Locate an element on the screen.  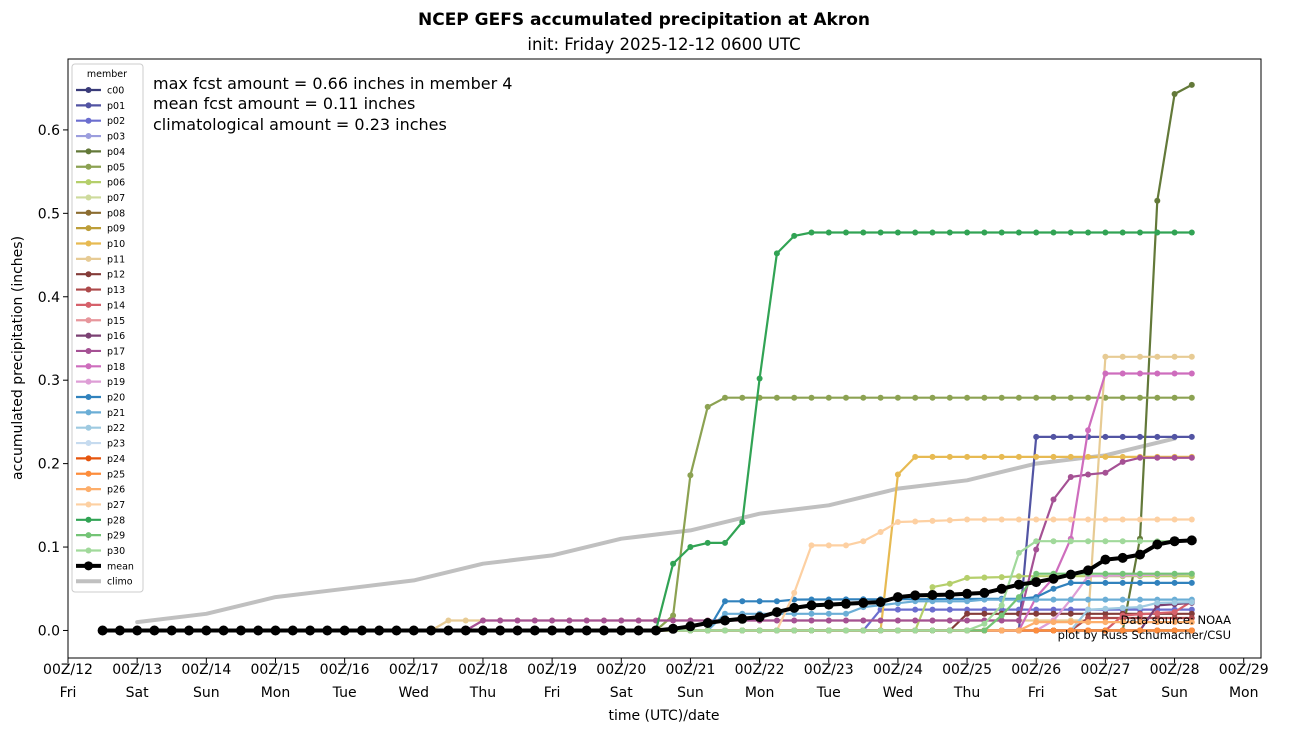
legend-marker-p27 is located at coordinates (88, 504).